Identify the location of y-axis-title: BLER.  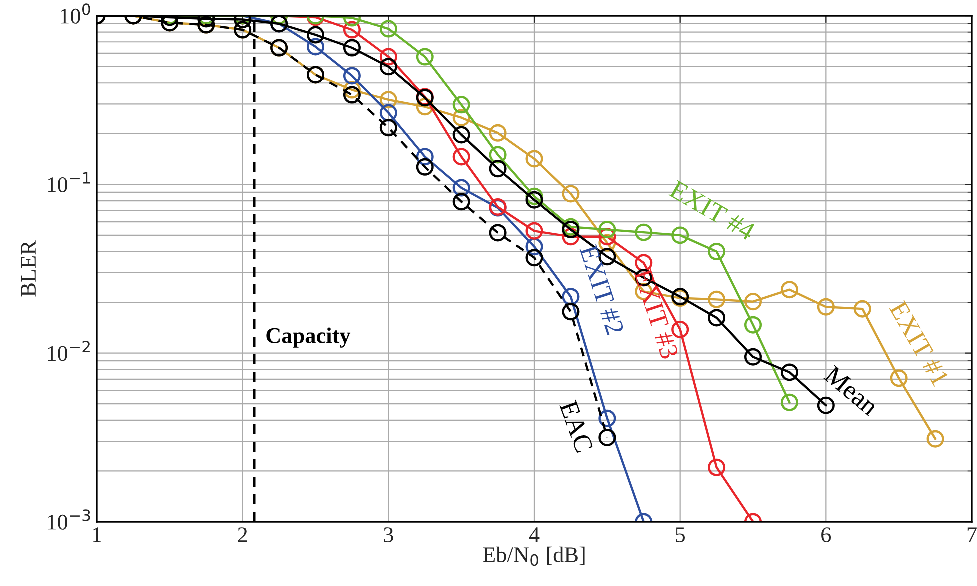
(28, 268).